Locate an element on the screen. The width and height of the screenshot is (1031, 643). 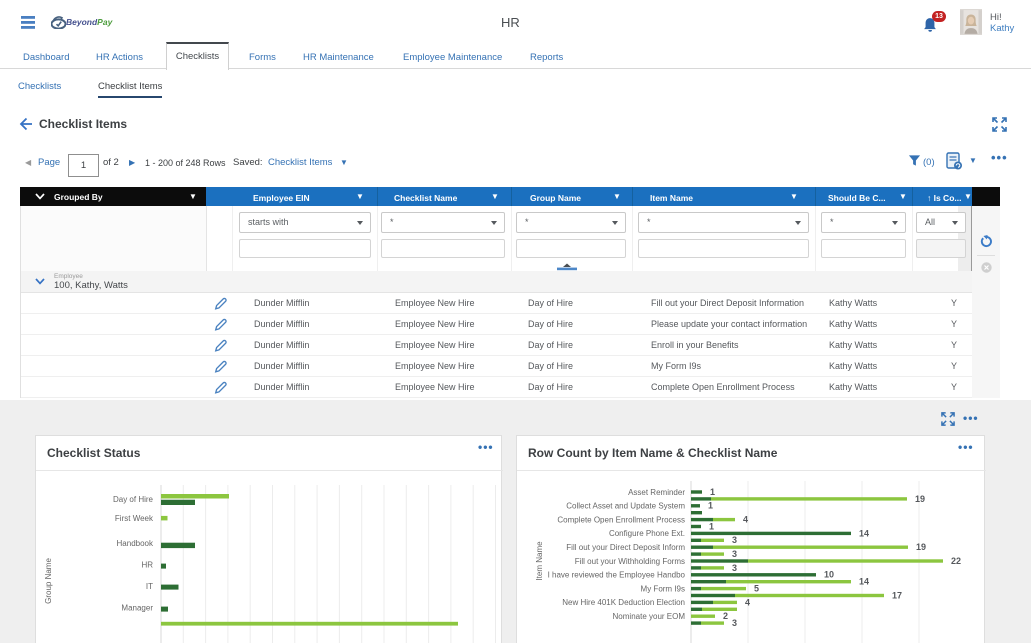
svg-text:Complete Open Enrollment Proce: Complete Open Enrollment Process is located at coordinates (621, 519).